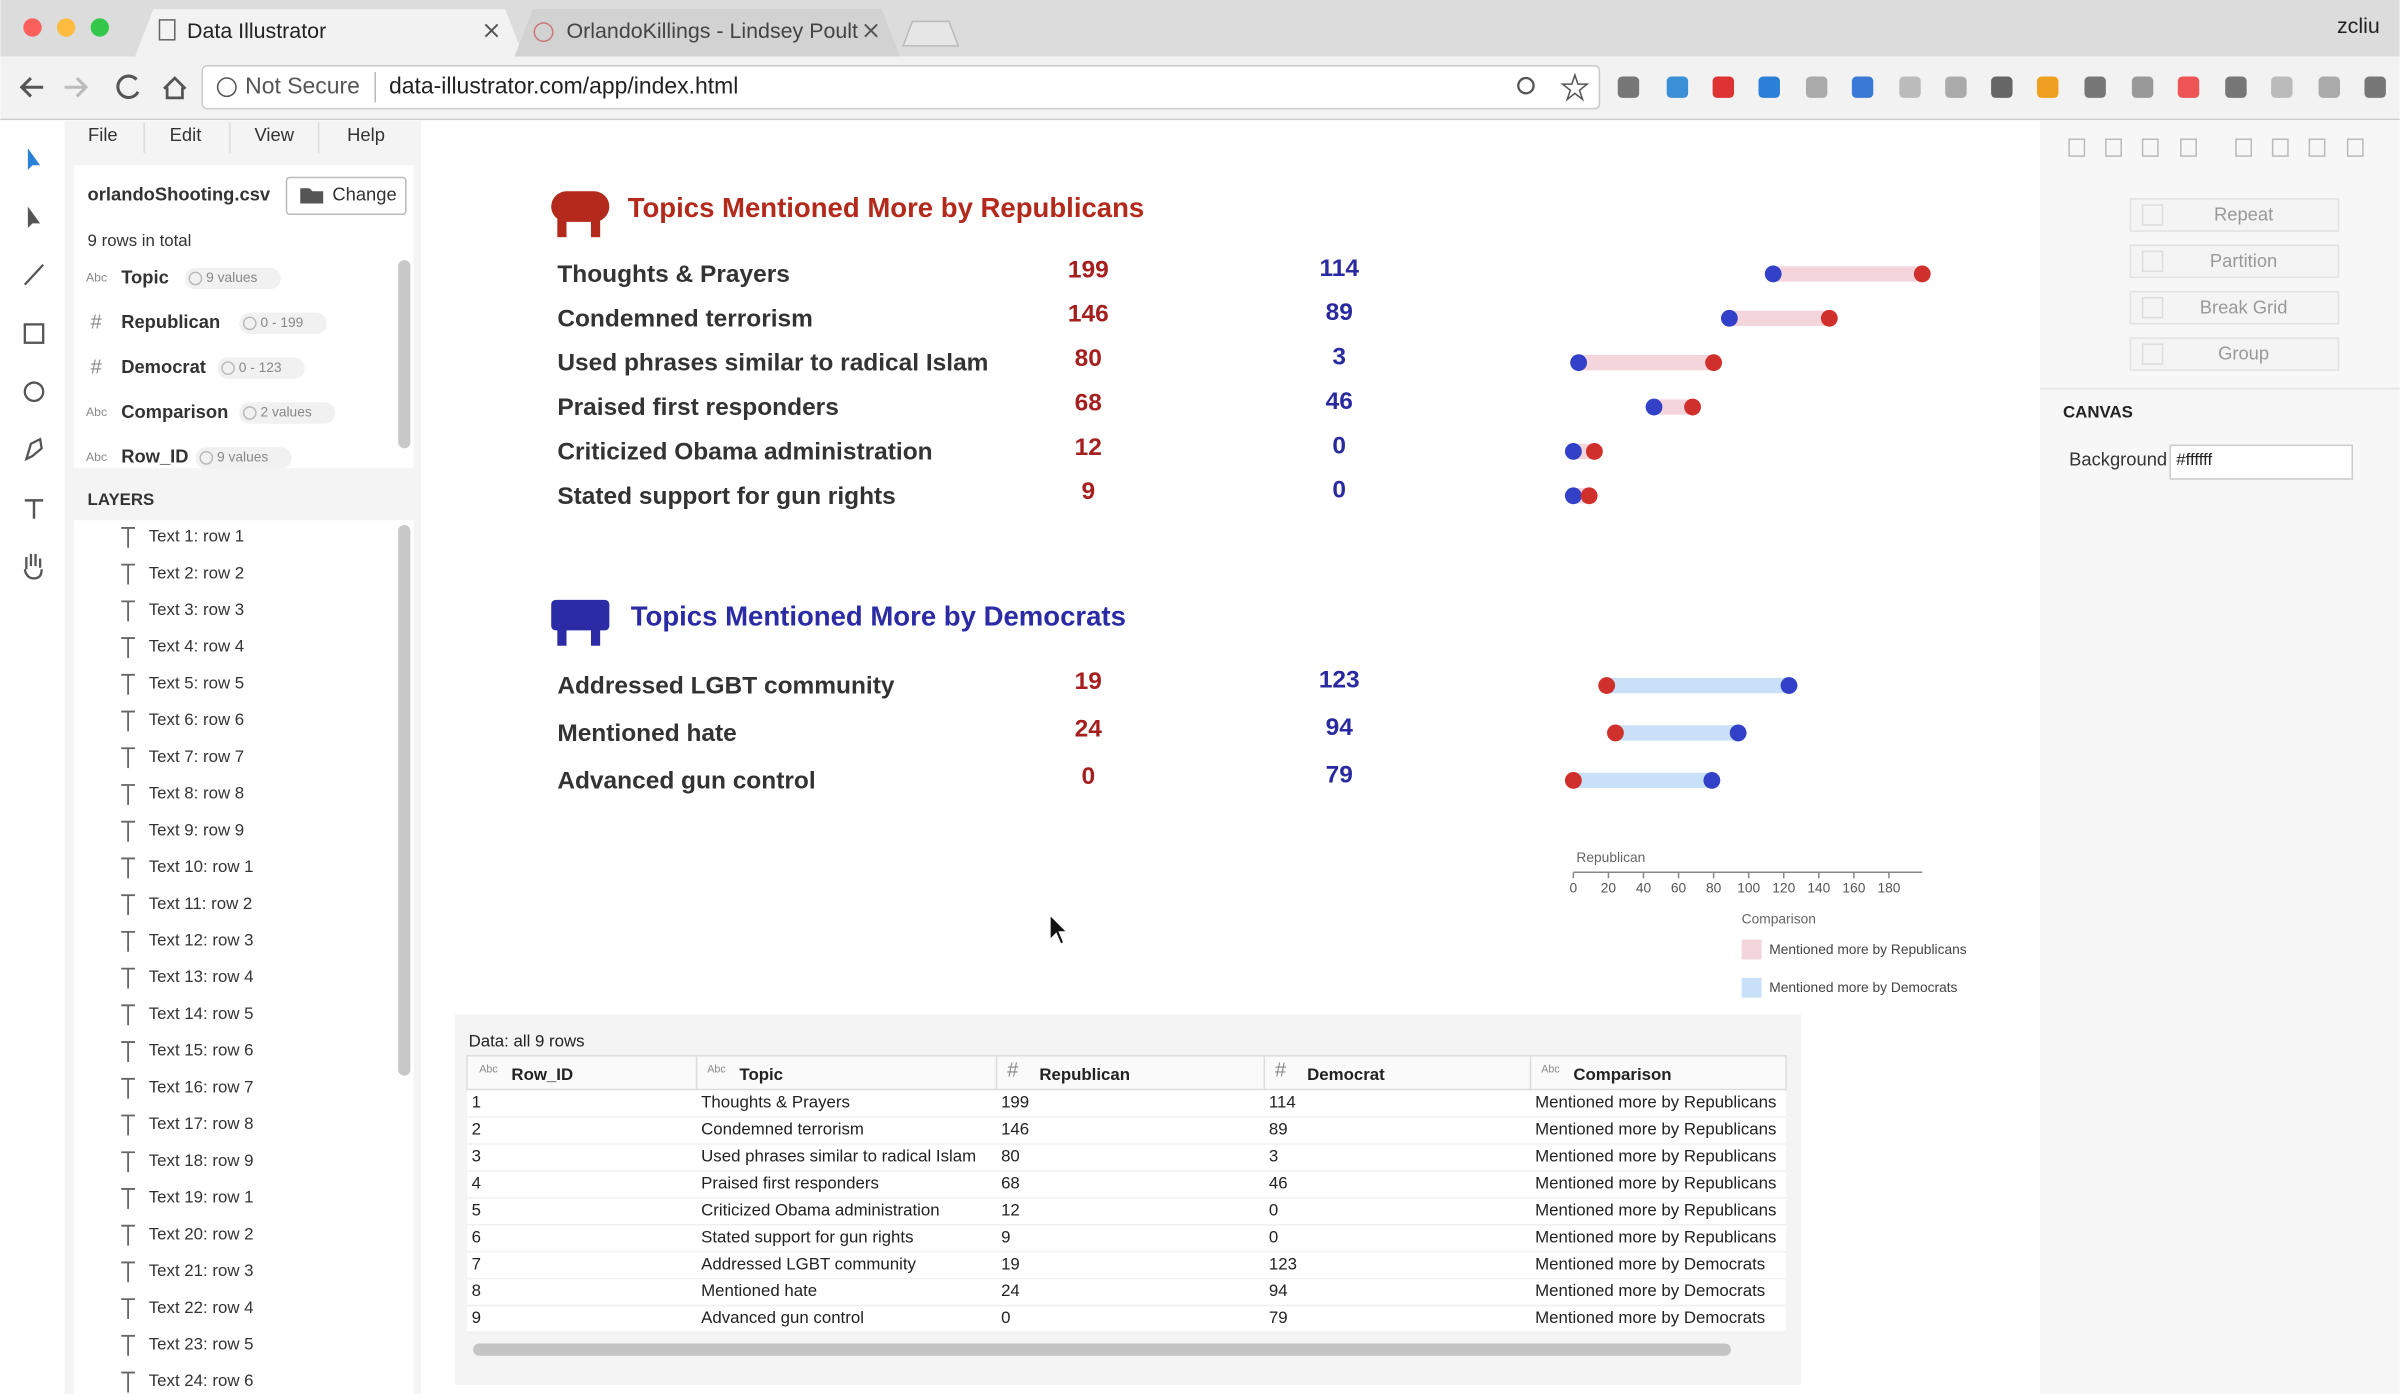 The image size is (2400, 1394). What do you see at coordinates (201, 940) in the screenshot?
I see `layer-item: Text 12: row 3` at bounding box center [201, 940].